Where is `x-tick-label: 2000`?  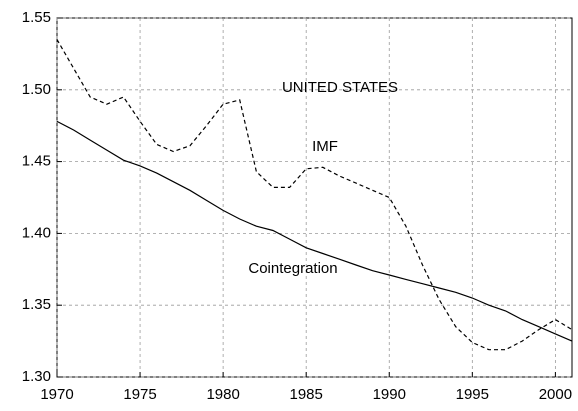
x-tick-label: 2000 is located at coordinates (555, 394).